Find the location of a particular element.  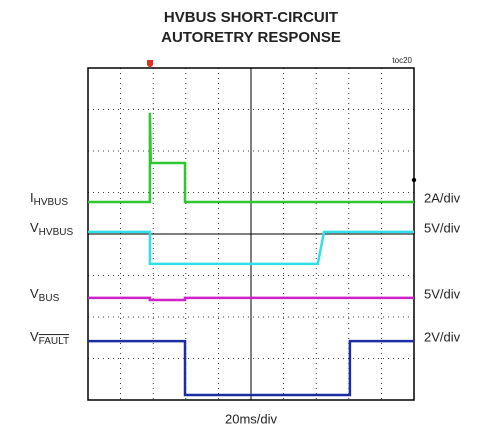

channel-label: VBUS is located at coordinates (45, 294).